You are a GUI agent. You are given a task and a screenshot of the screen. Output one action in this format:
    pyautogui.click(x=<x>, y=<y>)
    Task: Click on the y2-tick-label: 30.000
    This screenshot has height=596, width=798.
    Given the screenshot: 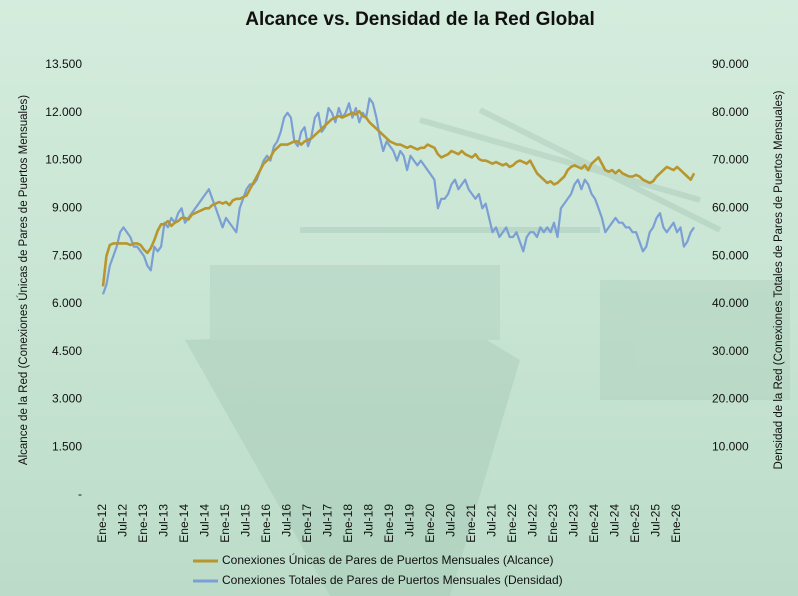 What is the action you would take?
    pyautogui.click(x=730, y=351)
    